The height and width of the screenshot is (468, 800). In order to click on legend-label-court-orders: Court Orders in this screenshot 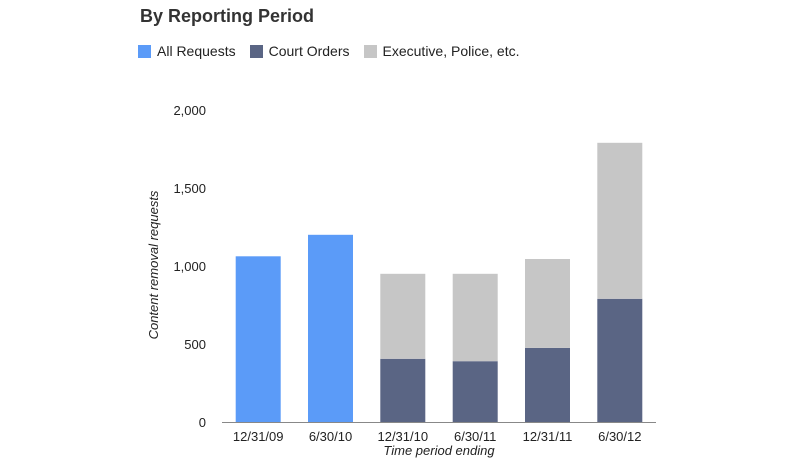, I will do `click(309, 51)`.